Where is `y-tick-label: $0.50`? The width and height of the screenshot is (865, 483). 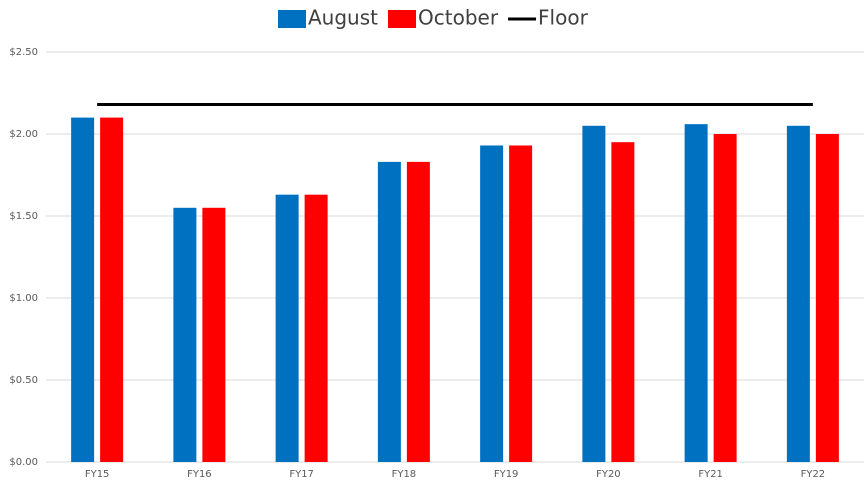 y-tick-label: $0.50 is located at coordinates (23, 380).